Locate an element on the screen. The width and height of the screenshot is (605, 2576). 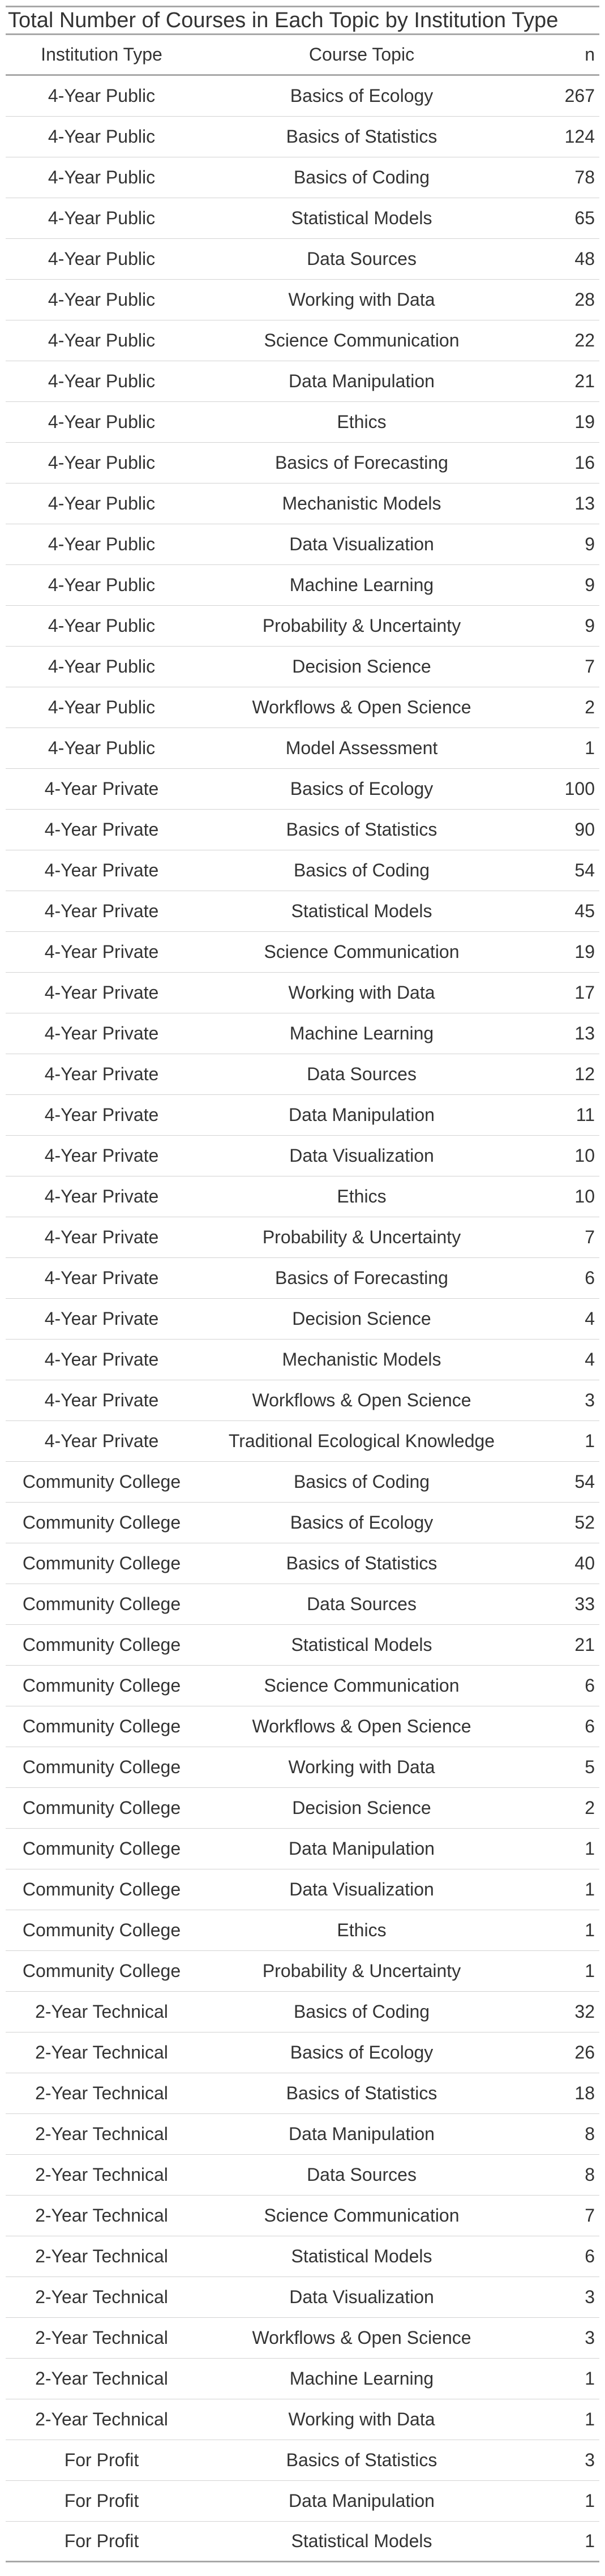
table-row: 4-Year Public Workflows & Open Science 2 is located at coordinates (302, 707).